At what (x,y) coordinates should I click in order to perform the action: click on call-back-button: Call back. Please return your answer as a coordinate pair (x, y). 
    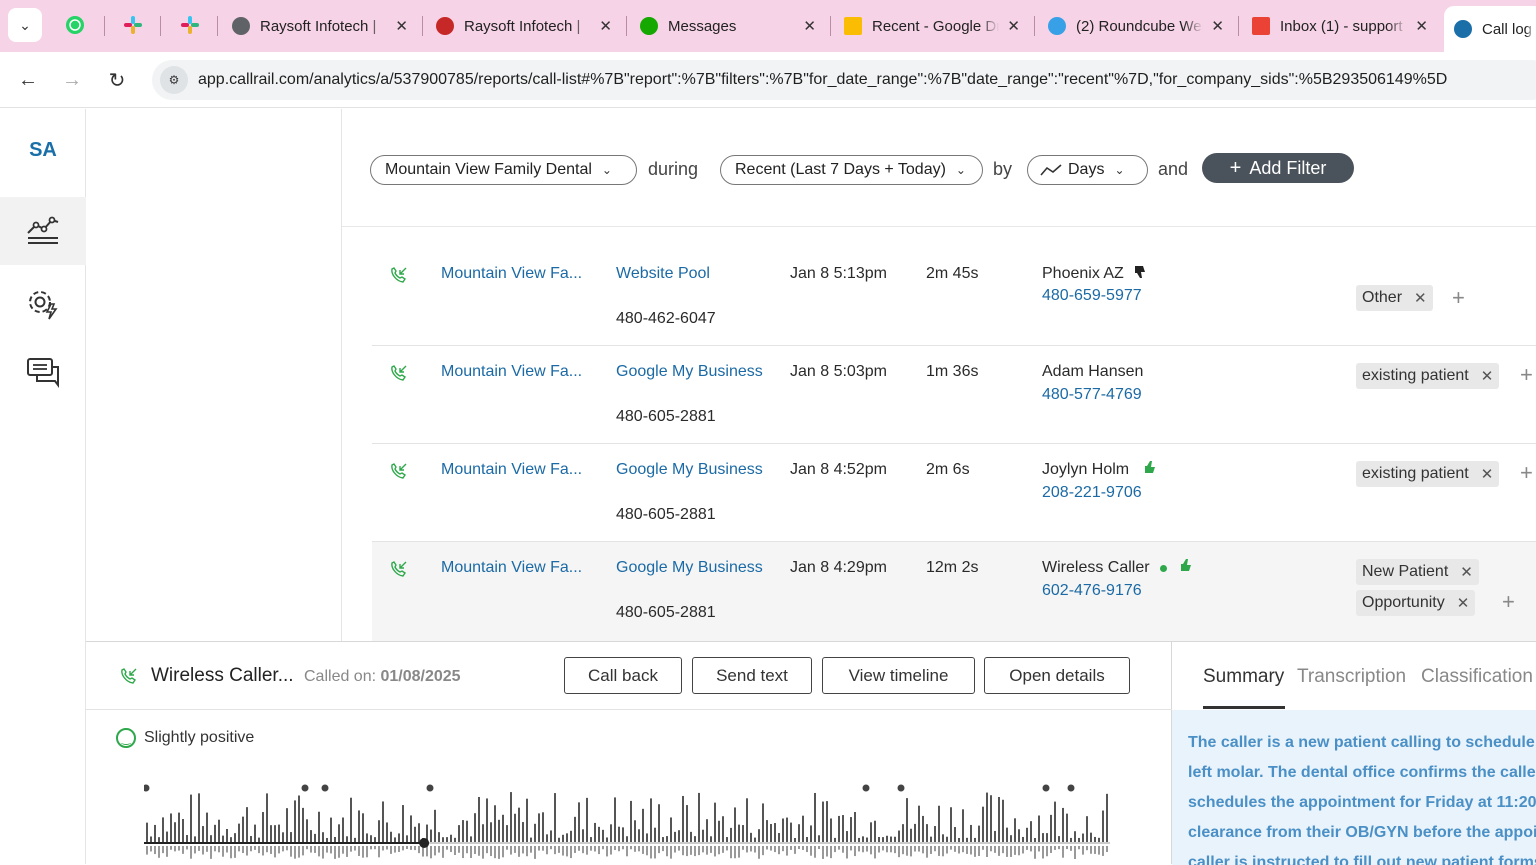
    Looking at the image, I should click on (623, 675).